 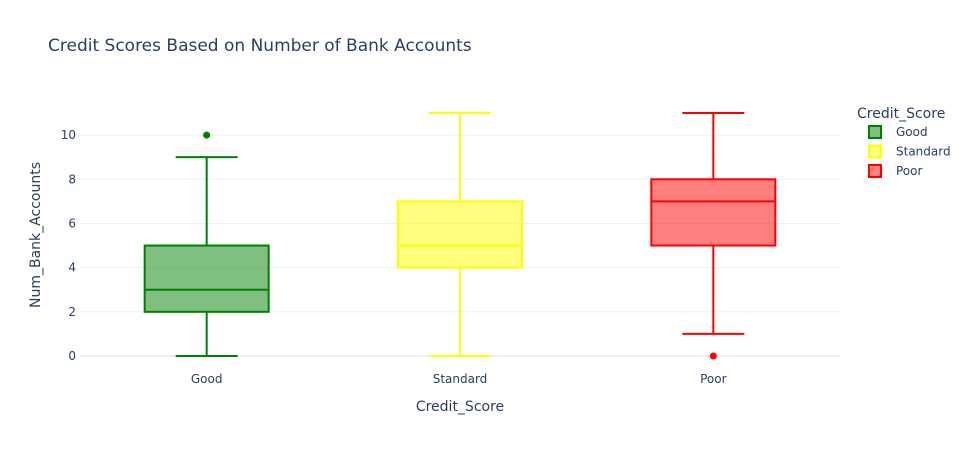 I want to click on y-tick-label: 8, so click(x=72, y=179).